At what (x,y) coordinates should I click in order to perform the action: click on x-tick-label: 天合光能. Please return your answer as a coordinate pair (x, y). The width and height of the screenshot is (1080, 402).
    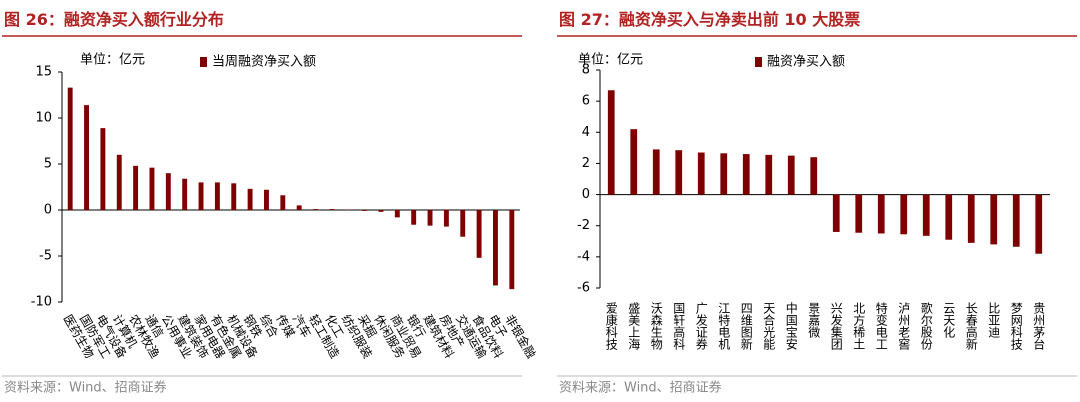
    Looking at the image, I should click on (769, 326).